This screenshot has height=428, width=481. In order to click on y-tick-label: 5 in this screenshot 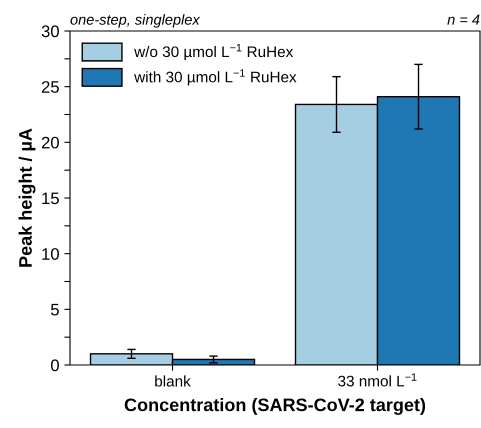, I will do `click(54, 310)`.